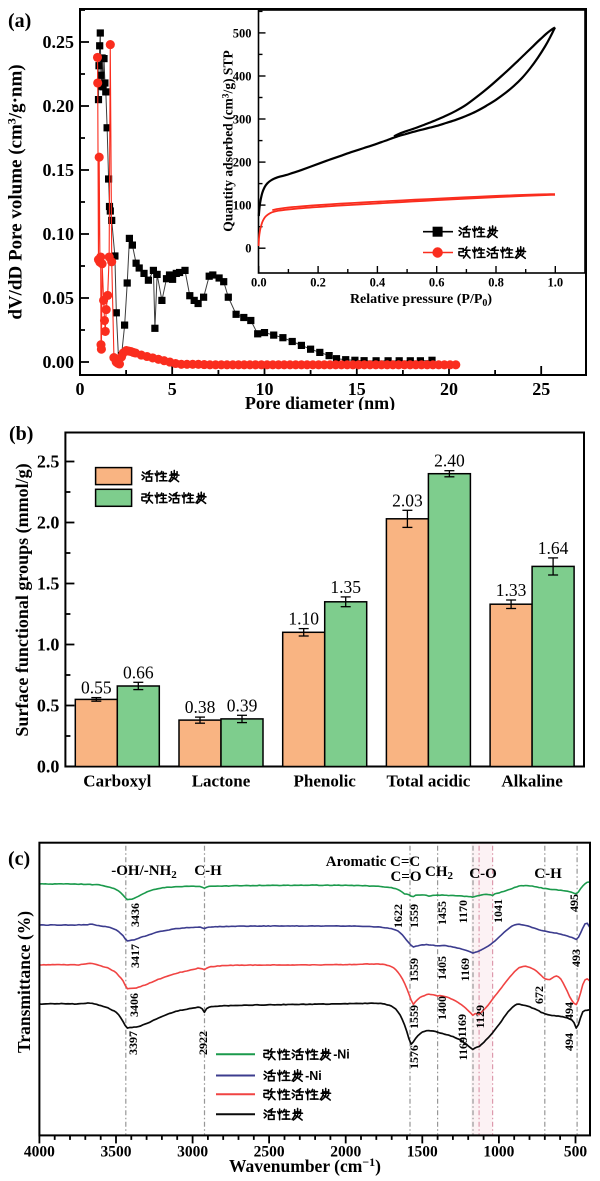 Image resolution: width=600 pixels, height=1181 pixels. What do you see at coordinates (242, 705) in the screenshot?
I see `svg-text: 0.39` at bounding box center [242, 705].